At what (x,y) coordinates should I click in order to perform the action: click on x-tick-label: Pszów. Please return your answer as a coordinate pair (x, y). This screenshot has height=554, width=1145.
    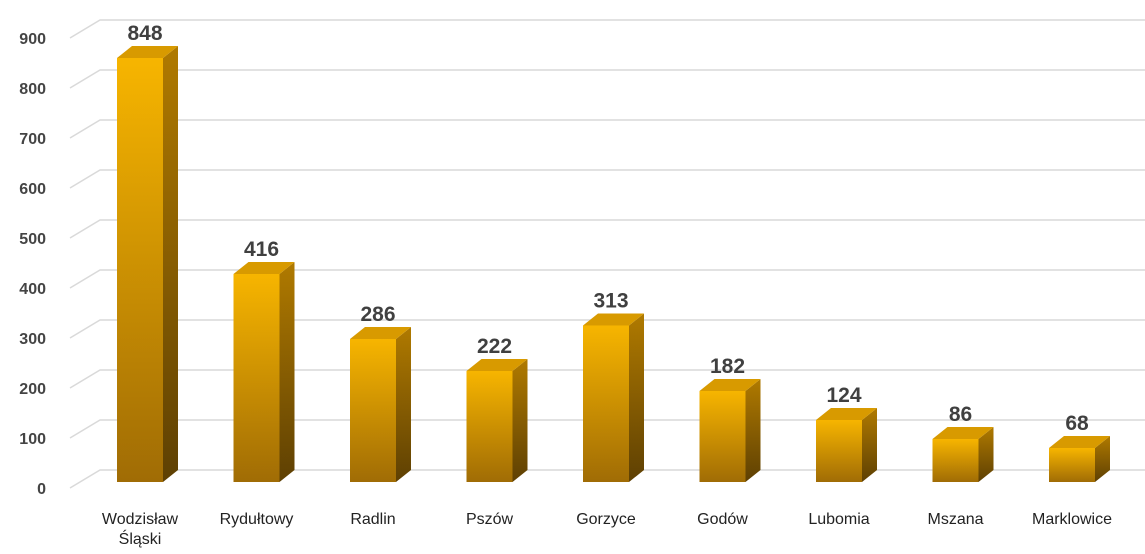
    Looking at the image, I should click on (489, 519).